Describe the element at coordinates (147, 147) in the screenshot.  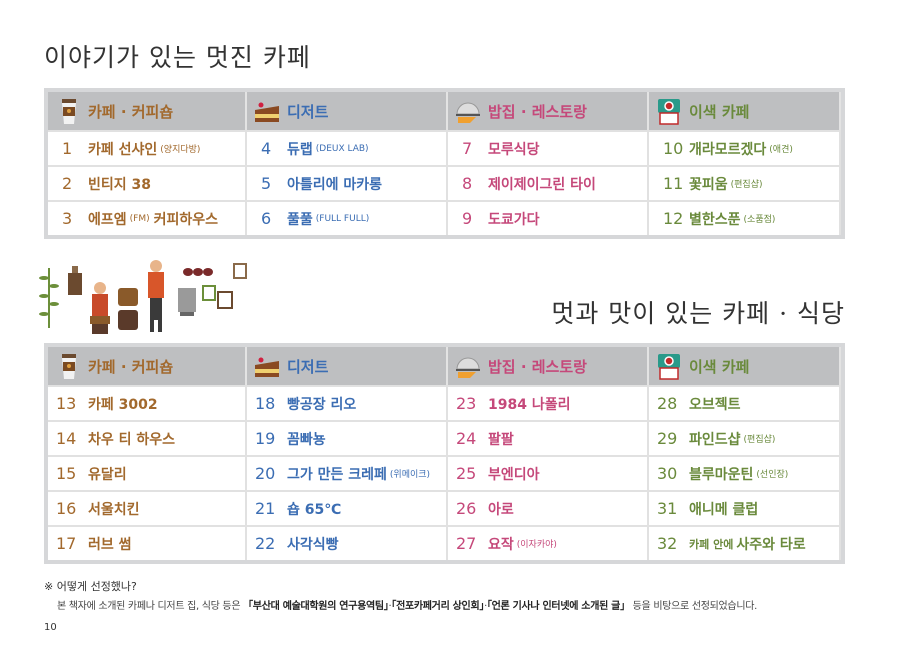
I see `list-item: 1 카페 선샤인 (양지다방)` at that location.